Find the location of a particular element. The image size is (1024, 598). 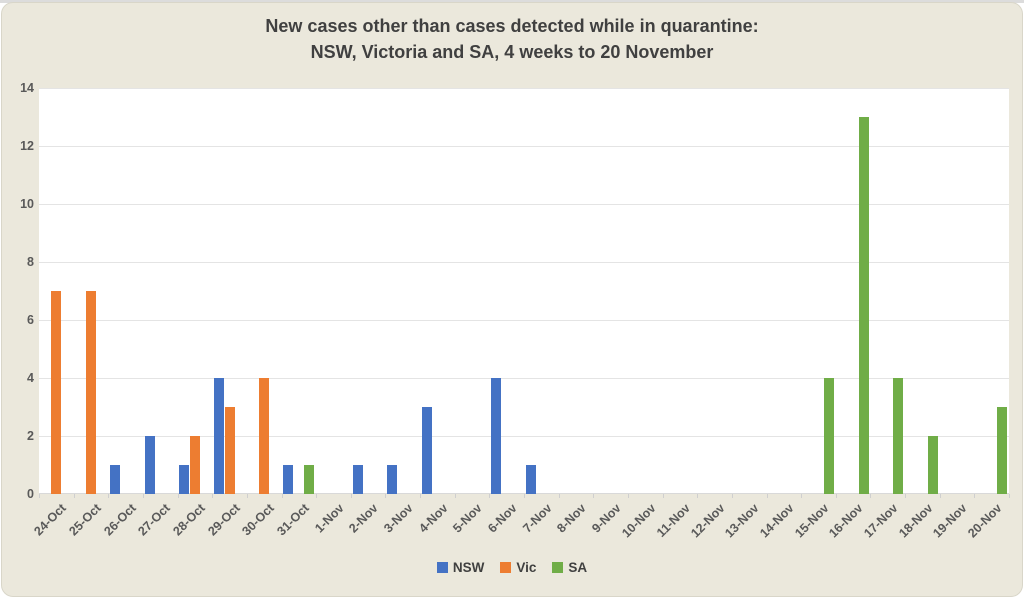

bar-nsw-4-nov is located at coordinates (426, 450).